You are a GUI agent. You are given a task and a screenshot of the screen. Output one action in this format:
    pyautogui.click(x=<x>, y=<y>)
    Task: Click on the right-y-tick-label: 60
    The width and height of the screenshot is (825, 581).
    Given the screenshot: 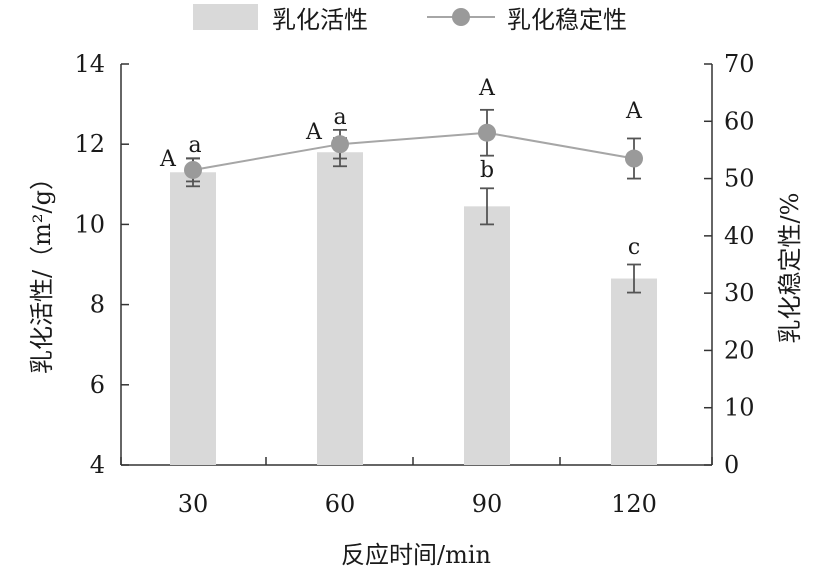 What is the action you would take?
    pyautogui.click(x=739, y=121)
    